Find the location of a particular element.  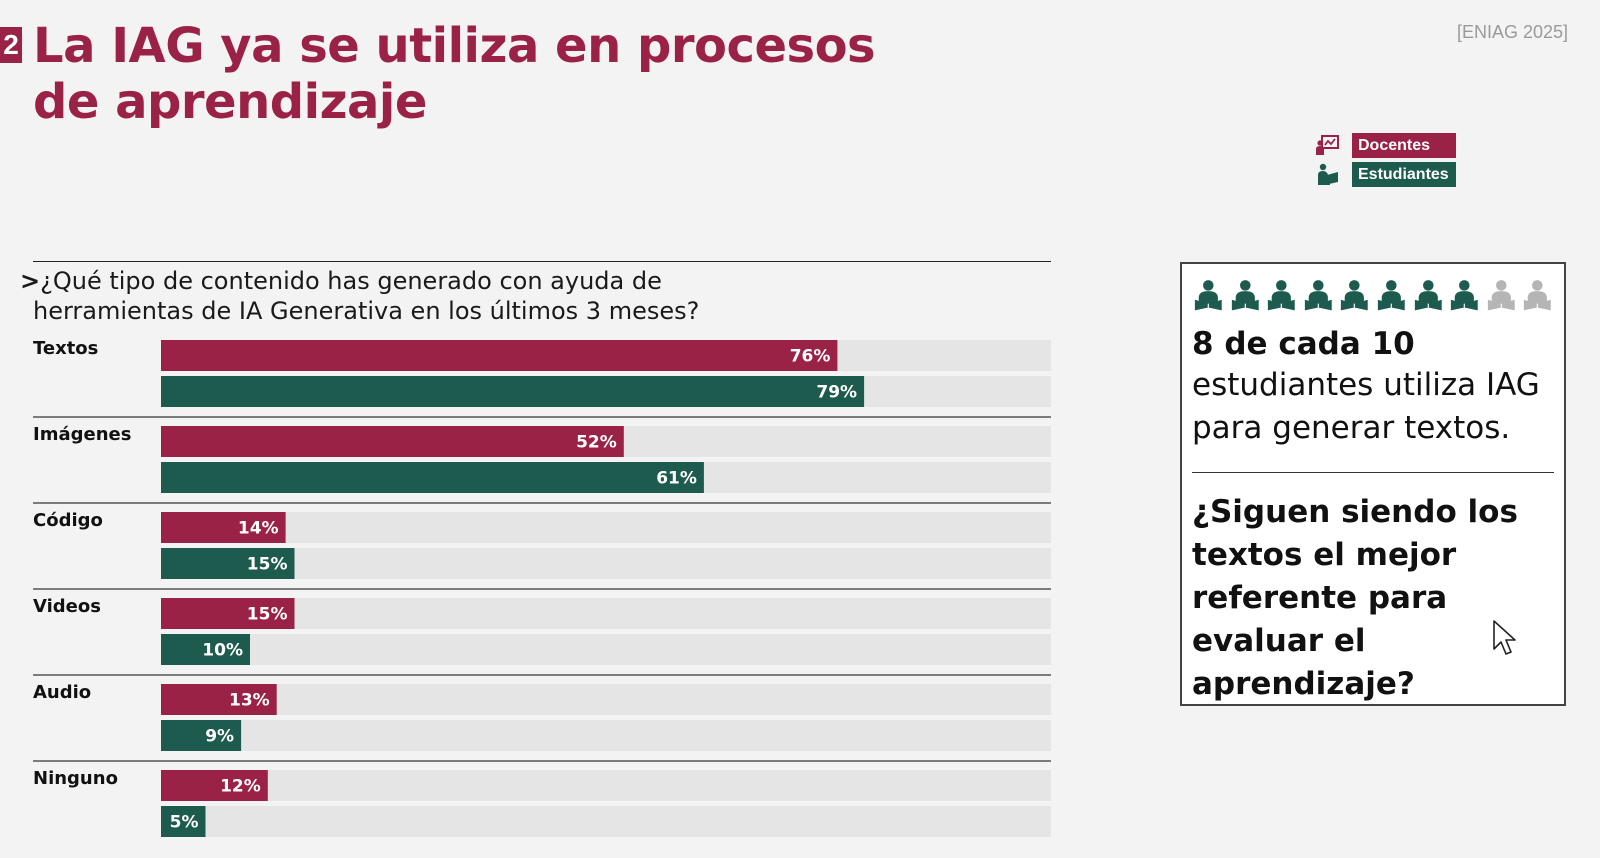

bar-track-codigo-docentes is located at coordinates (606, 527).